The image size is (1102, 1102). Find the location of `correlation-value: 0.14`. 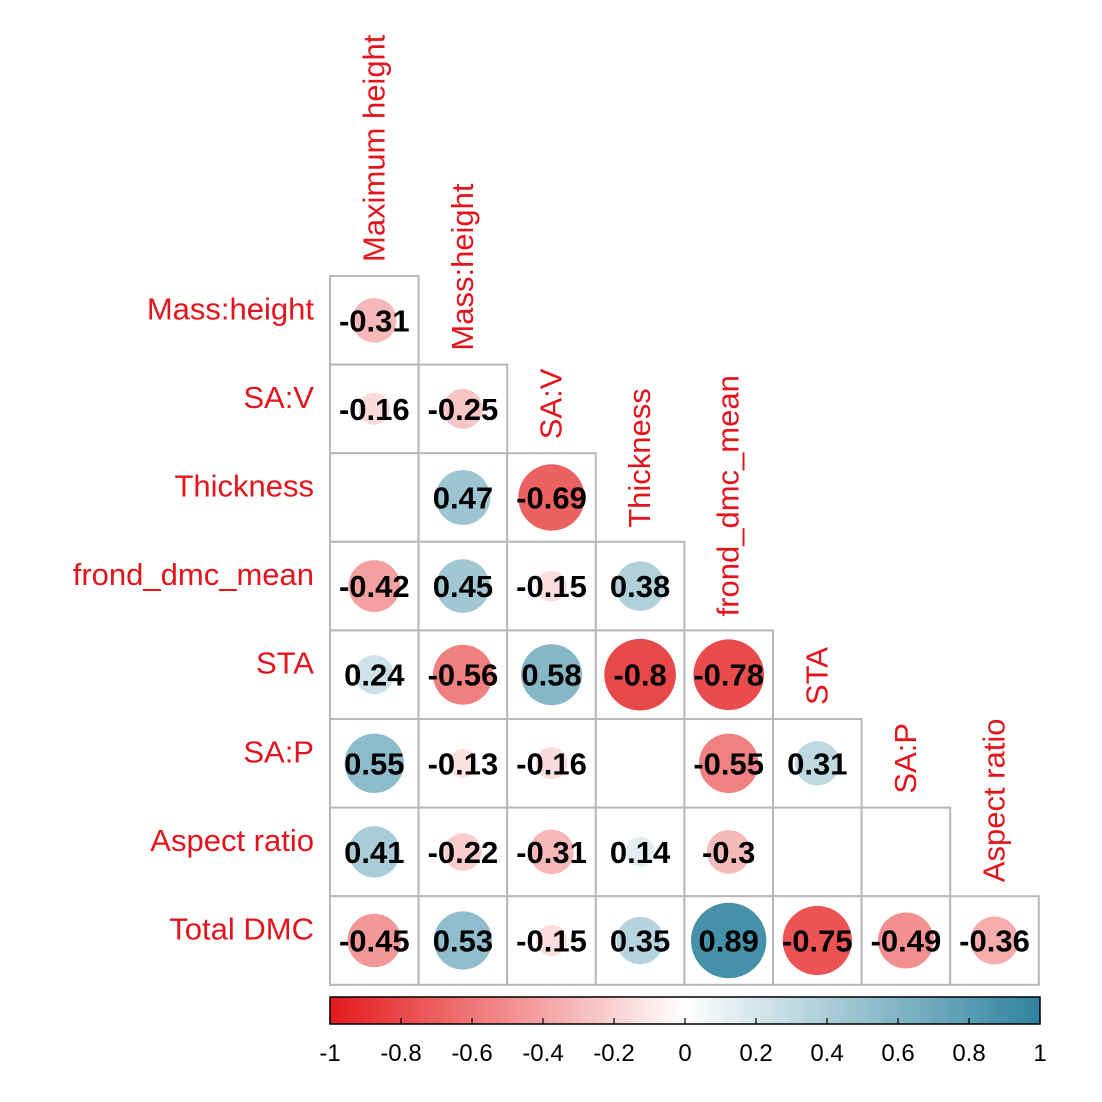

correlation-value: 0.14 is located at coordinates (640, 852).